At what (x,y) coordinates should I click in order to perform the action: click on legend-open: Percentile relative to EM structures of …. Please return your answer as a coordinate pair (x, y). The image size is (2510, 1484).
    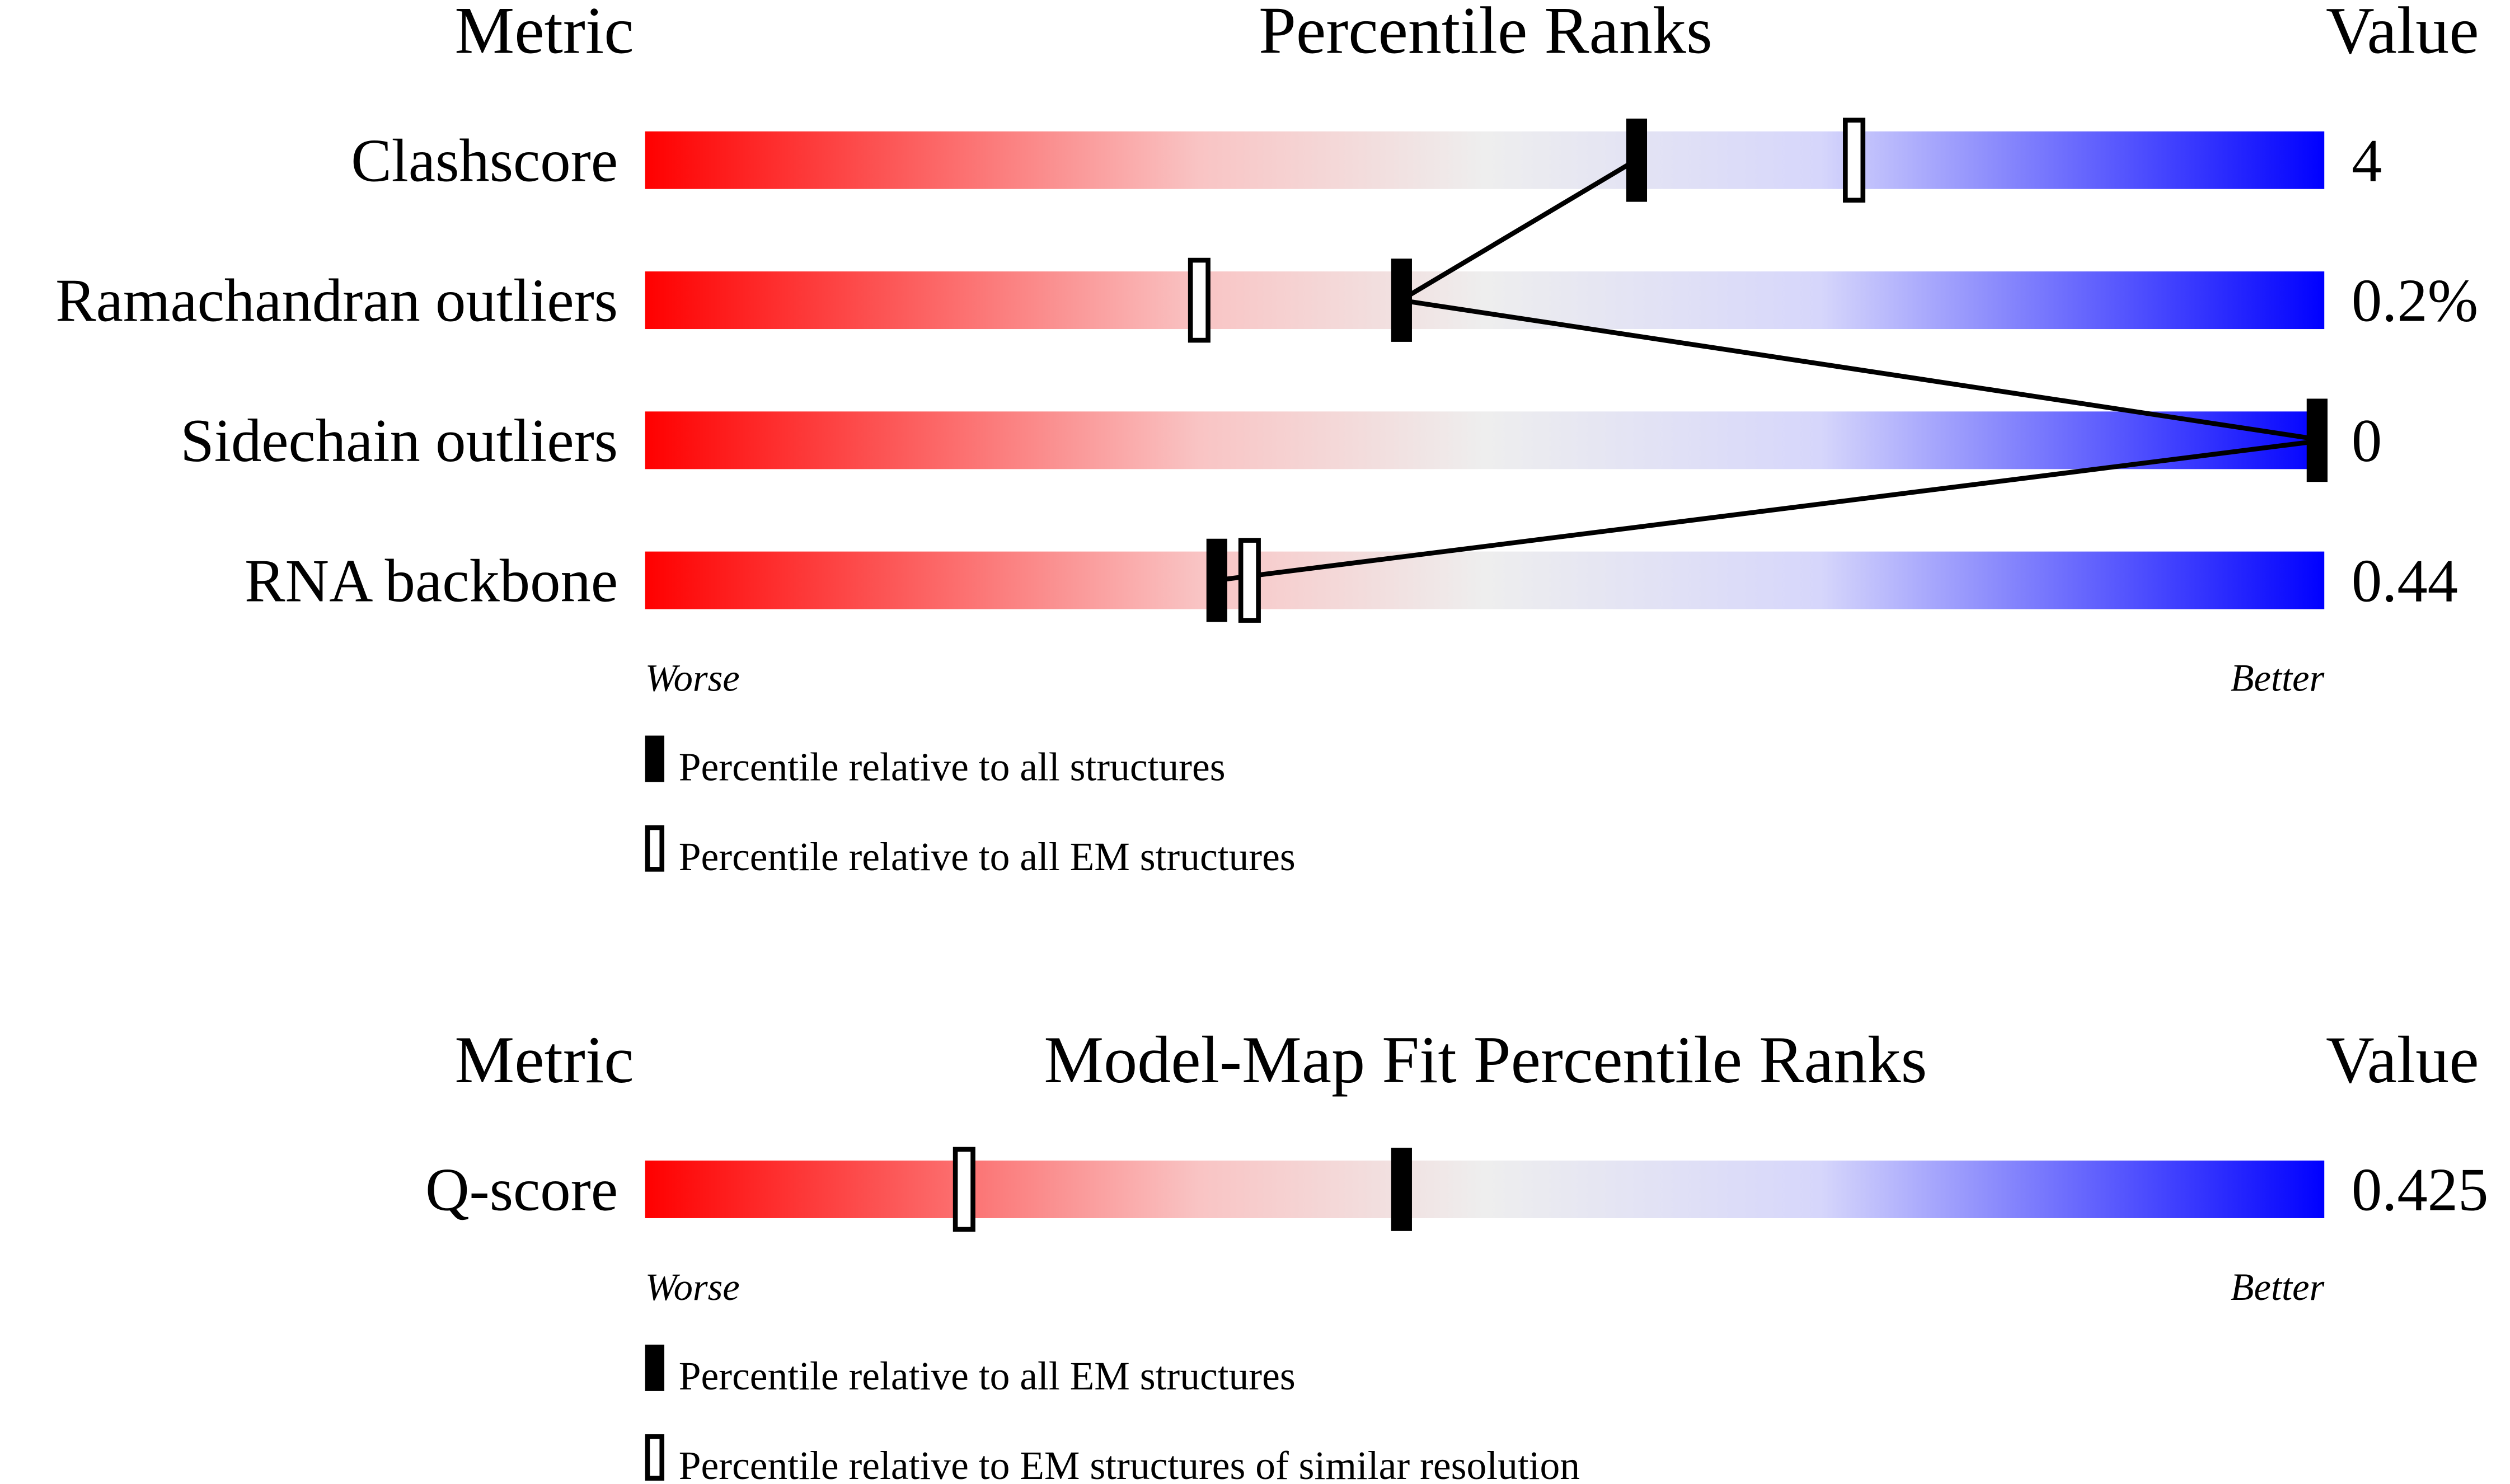
    Looking at the image, I should click on (1129, 1464).